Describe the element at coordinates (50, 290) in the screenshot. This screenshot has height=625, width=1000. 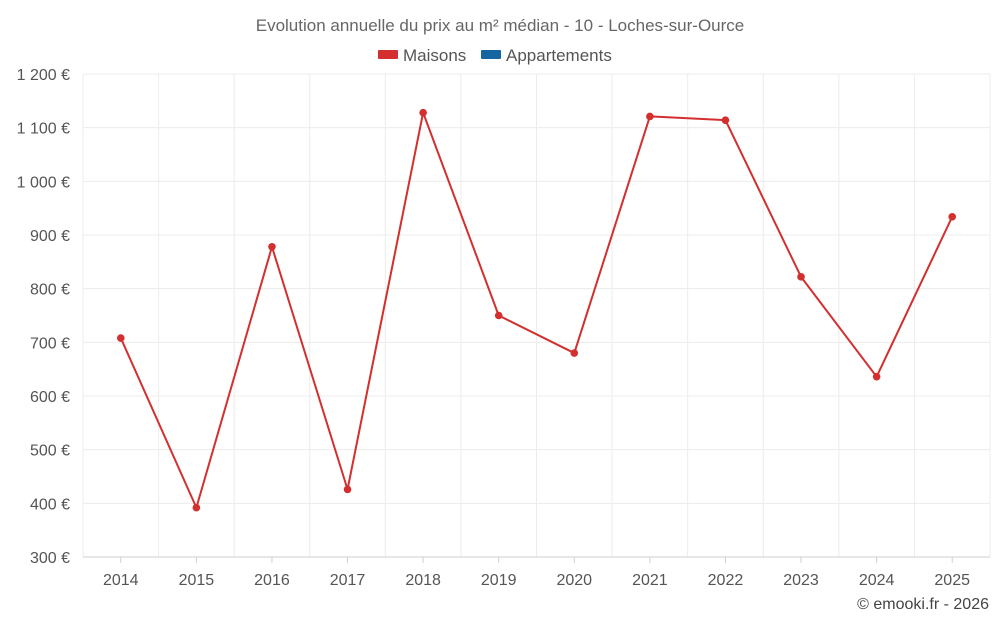
I see `y-tick-label: 800 €` at that location.